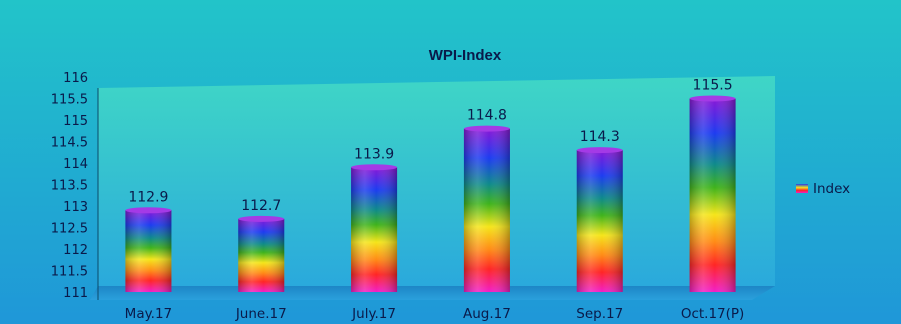 The height and width of the screenshot is (324, 901). Describe the element at coordinates (69, 272) in the screenshot. I see `y-tick-label: 111.5` at that location.